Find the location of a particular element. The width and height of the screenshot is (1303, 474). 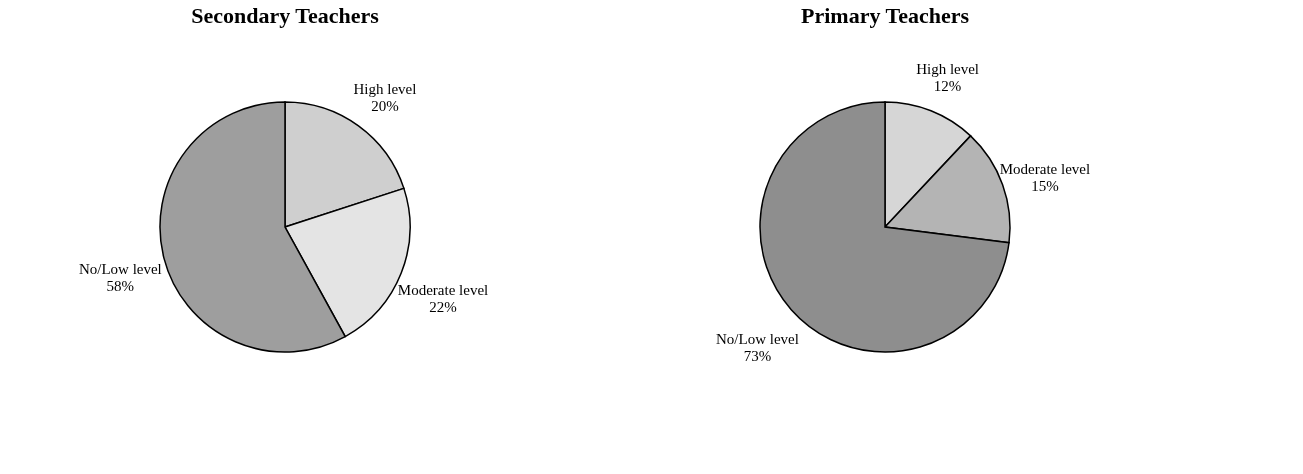

data-label: 73% is located at coordinates (757, 356).